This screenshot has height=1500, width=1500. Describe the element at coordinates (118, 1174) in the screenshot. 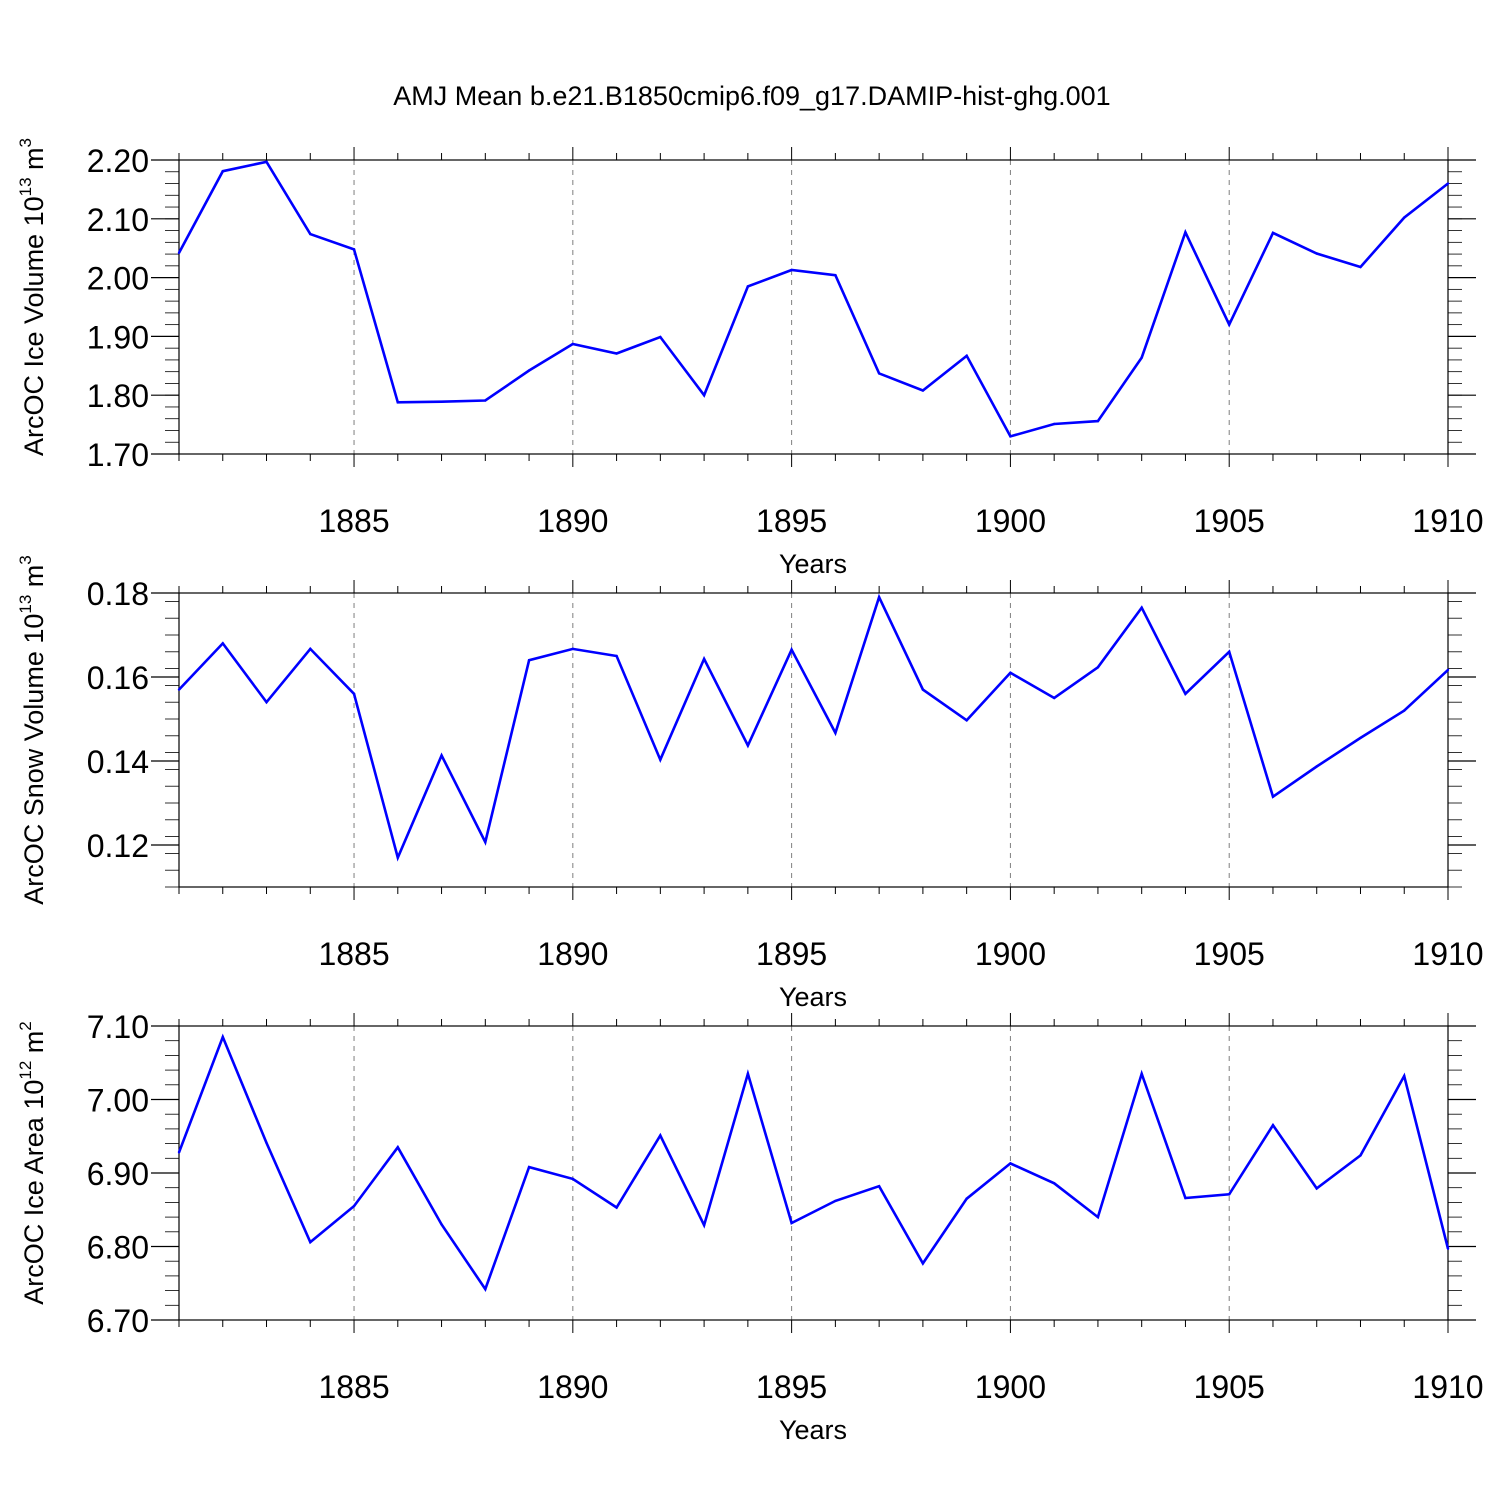

I see `y-tick-label: 6.90` at that location.